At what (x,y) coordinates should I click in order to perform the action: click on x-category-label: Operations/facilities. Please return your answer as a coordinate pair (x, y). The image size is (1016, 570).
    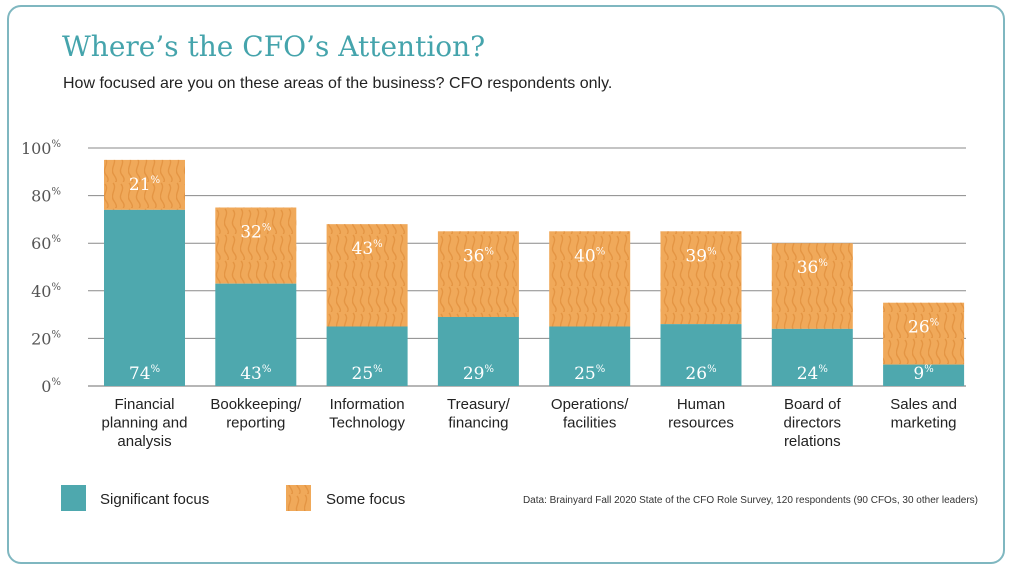
    Looking at the image, I should click on (590, 414).